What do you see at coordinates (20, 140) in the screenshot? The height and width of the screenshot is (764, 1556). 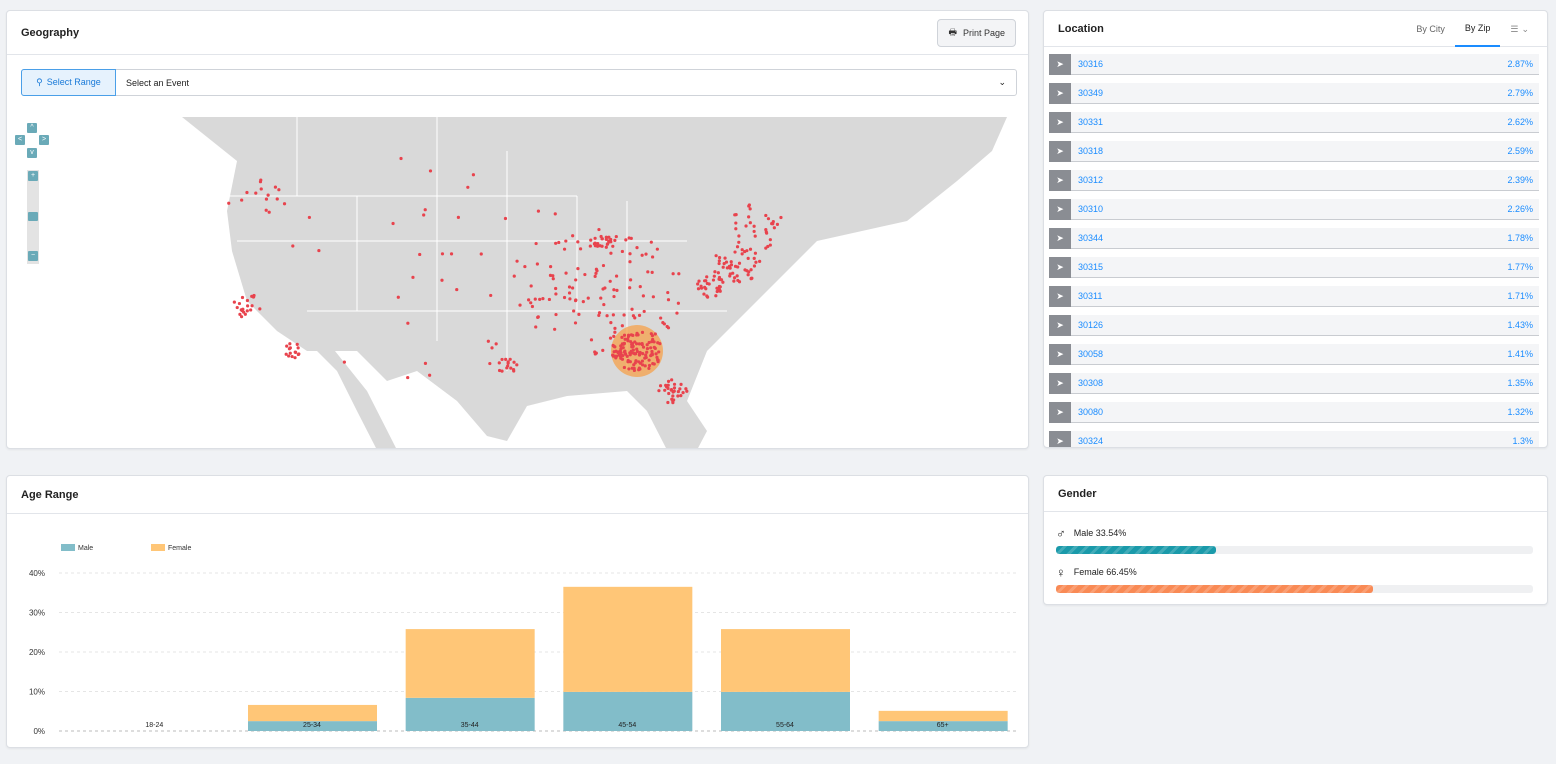 I see `pan-left-button: <` at bounding box center [20, 140].